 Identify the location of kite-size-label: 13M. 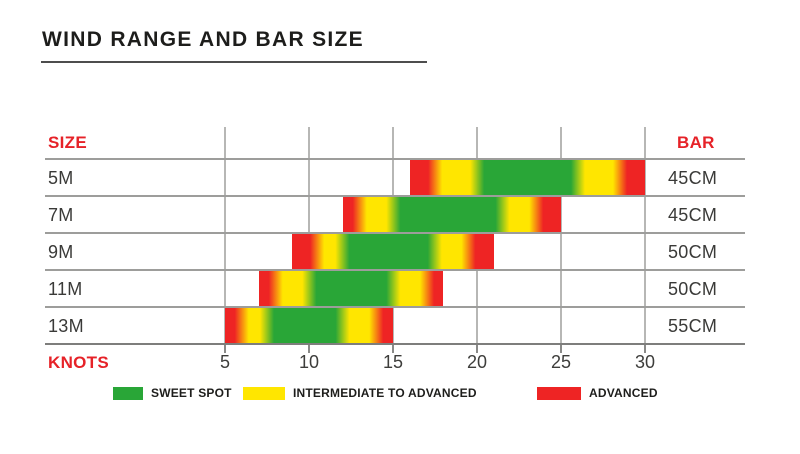
(66, 326).